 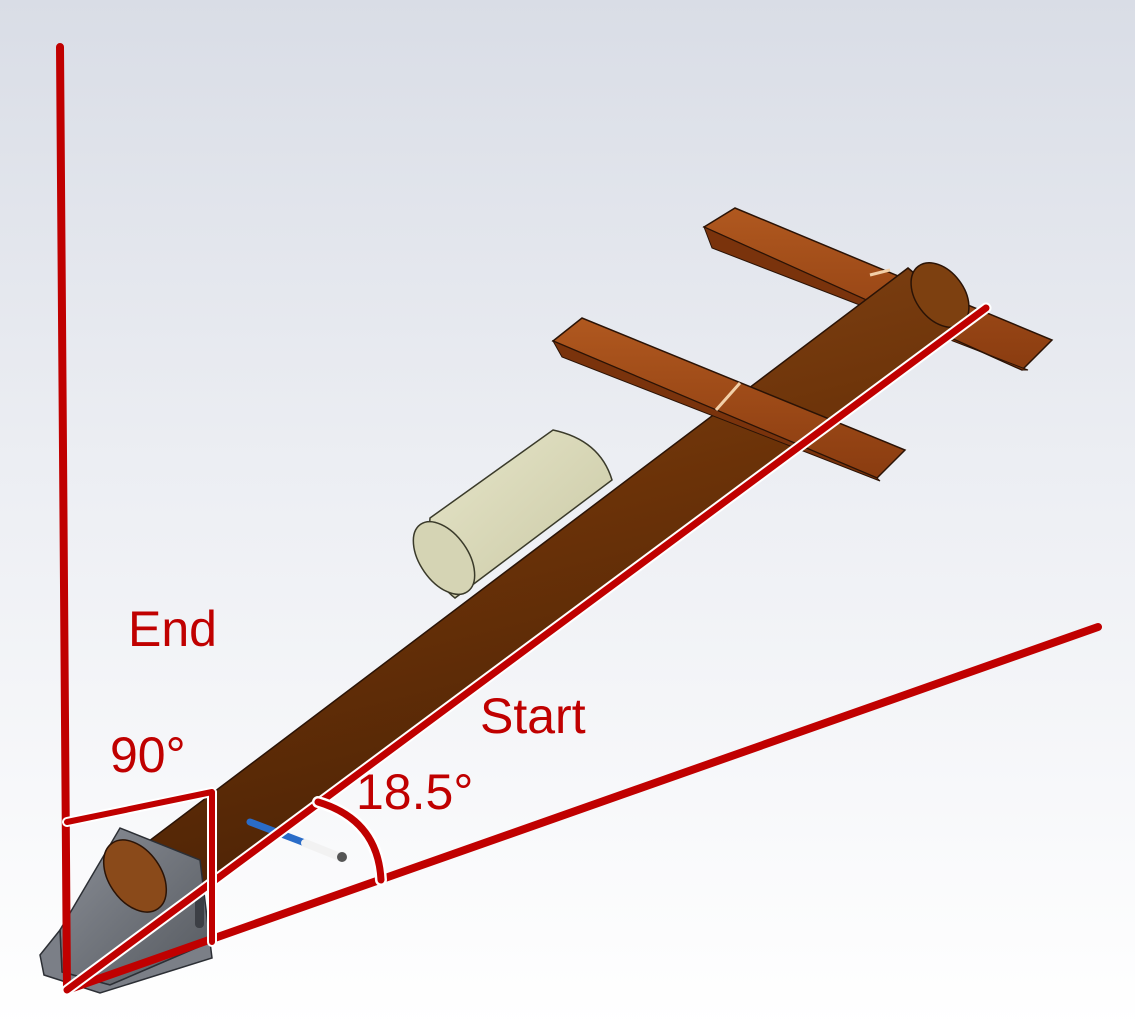 What do you see at coordinates (148, 755) in the screenshot?
I see `right-angle-label: 90°` at bounding box center [148, 755].